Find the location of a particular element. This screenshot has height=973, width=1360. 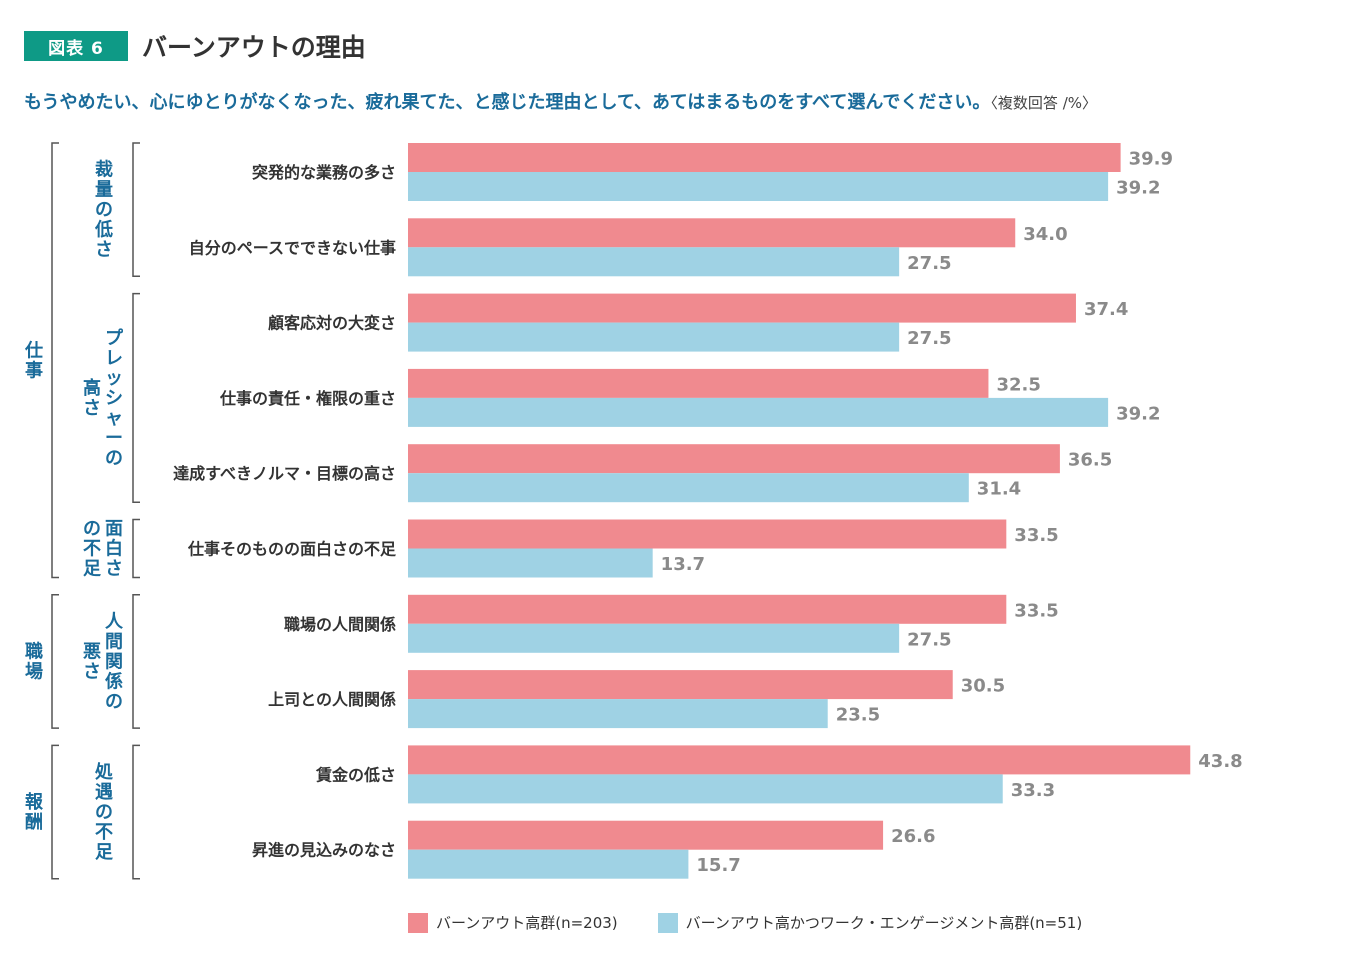

legend-item-series1: バーンアウト高群(n=203) is located at coordinates (513, 922).